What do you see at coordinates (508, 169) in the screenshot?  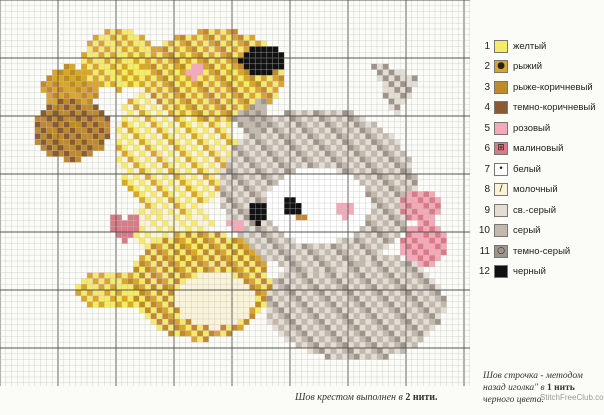 I see `legend-row: 7 • белый` at bounding box center [508, 169].